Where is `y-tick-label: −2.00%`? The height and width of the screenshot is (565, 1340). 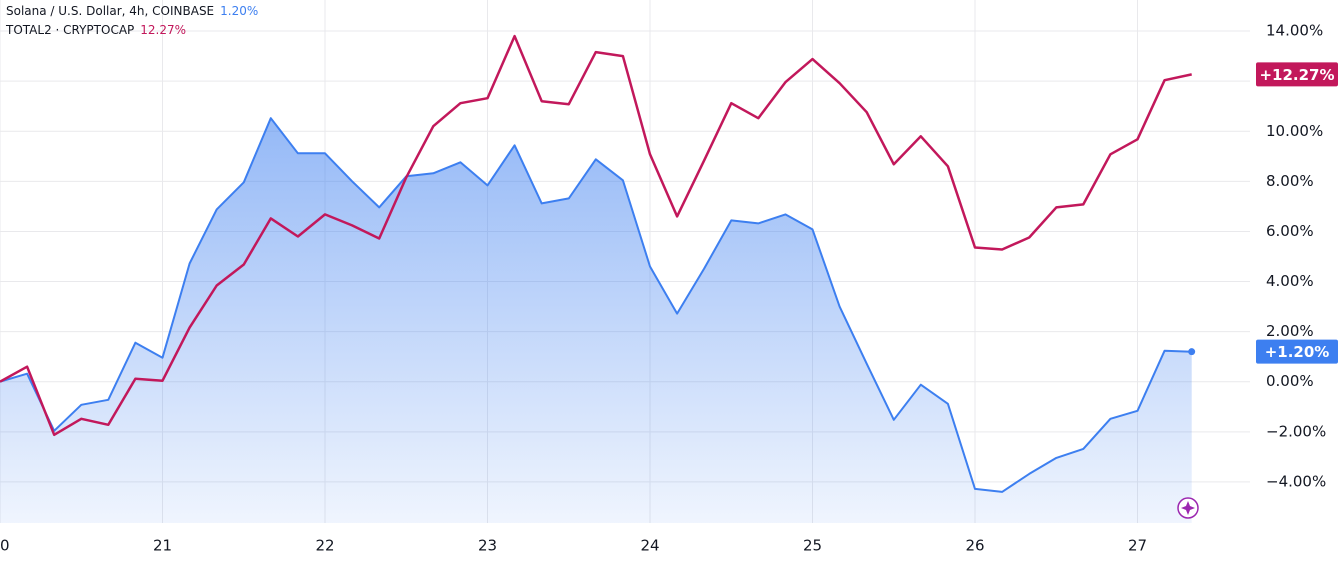
y-tick-label: −2.00% is located at coordinates (1296, 431).